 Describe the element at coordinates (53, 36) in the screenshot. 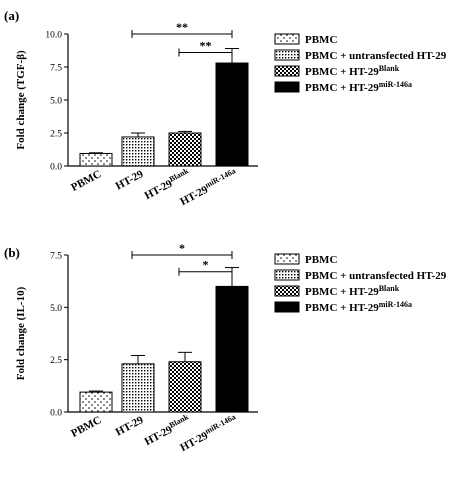

I see `y-tick-label: 10.0` at that location.